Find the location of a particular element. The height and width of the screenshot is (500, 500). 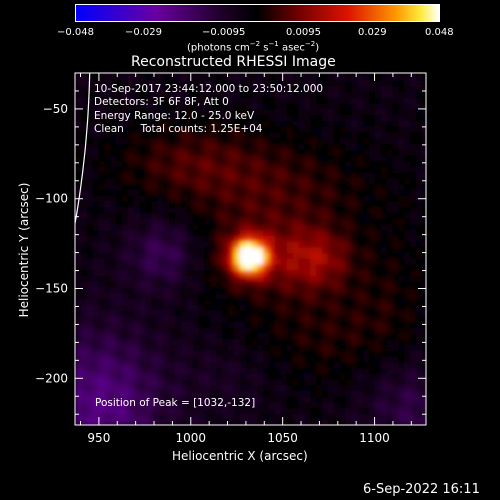

annotation-detectors: Detectors: 3F 6F 8F, Att 0 is located at coordinates (161, 102).